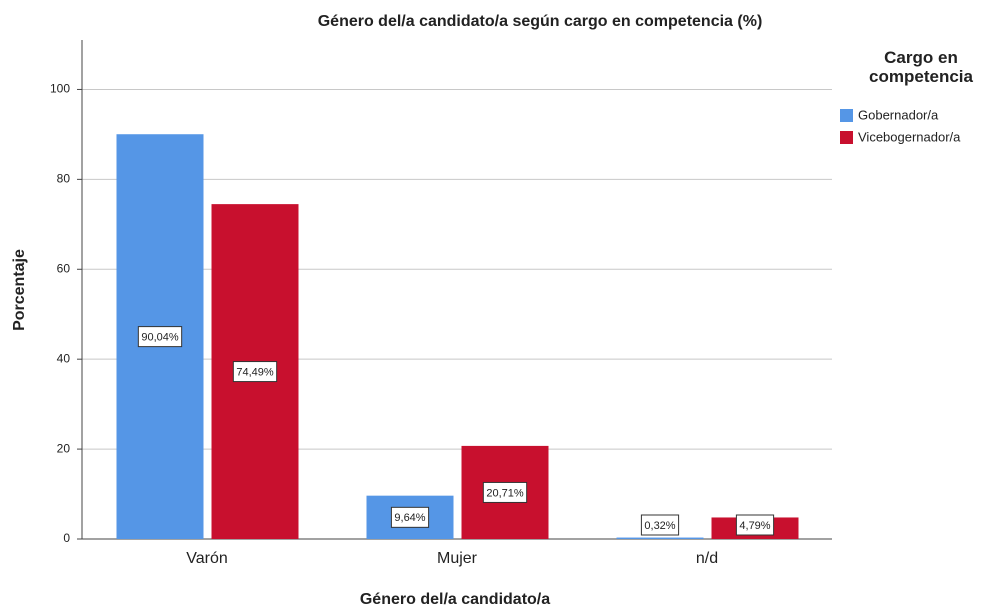 The height and width of the screenshot is (610, 996). What do you see at coordinates (660, 538) in the screenshot?
I see `bar` at bounding box center [660, 538].